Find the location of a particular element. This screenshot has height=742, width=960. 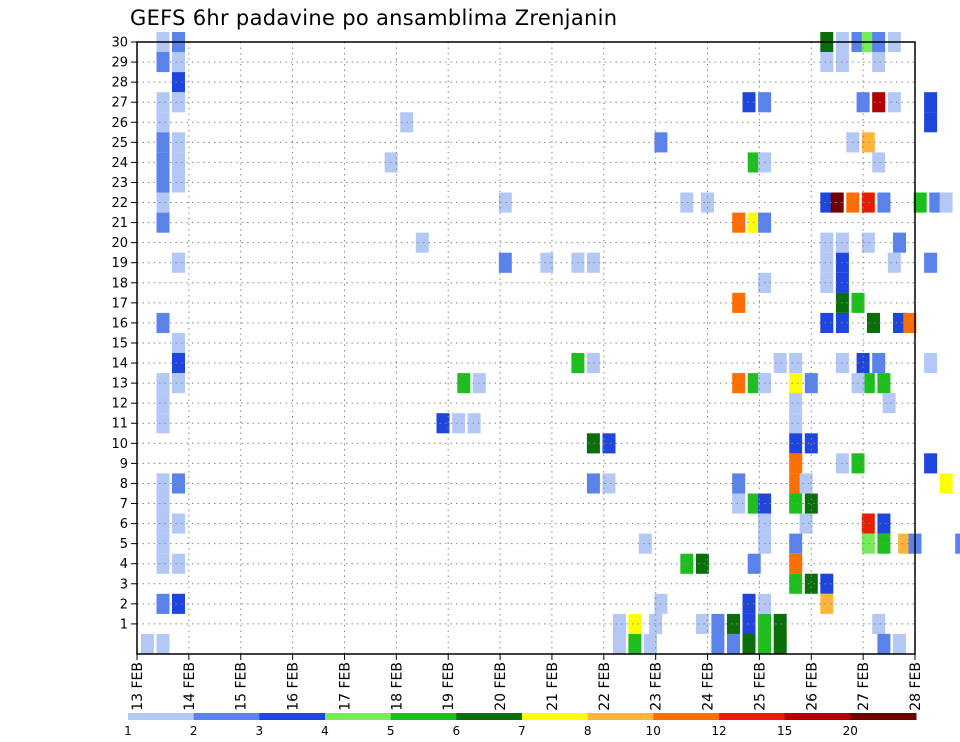

x-tick-label: 25 FEB is located at coordinates (760, 686).